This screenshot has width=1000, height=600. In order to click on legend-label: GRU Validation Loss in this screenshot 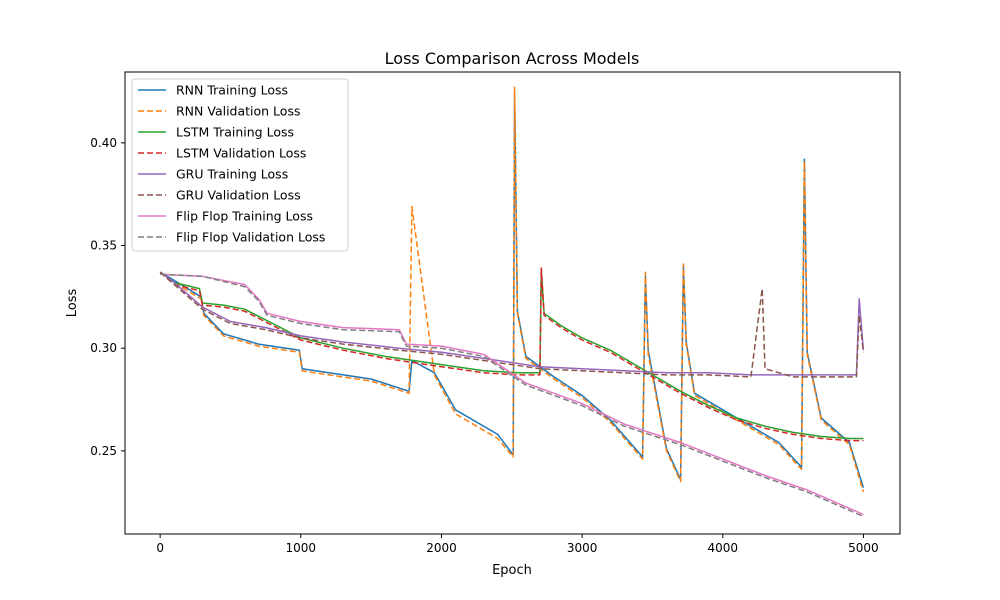, I will do `click(238, 195)`.